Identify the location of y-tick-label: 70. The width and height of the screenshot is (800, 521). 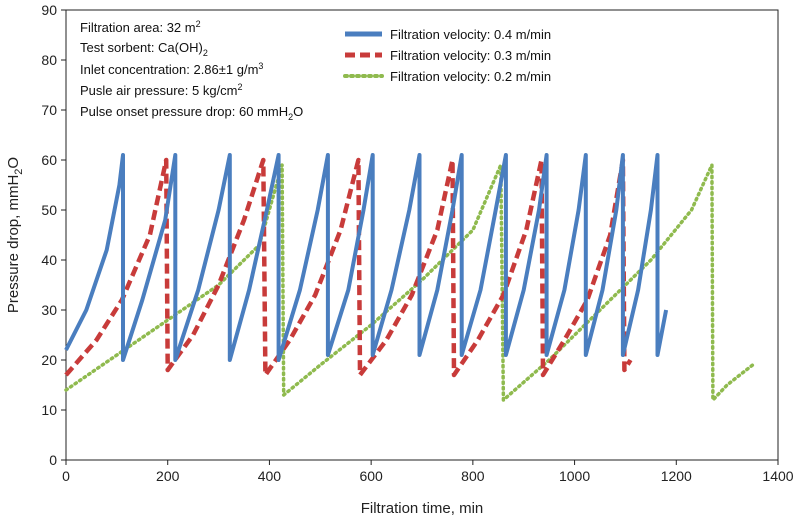
(49, 110).